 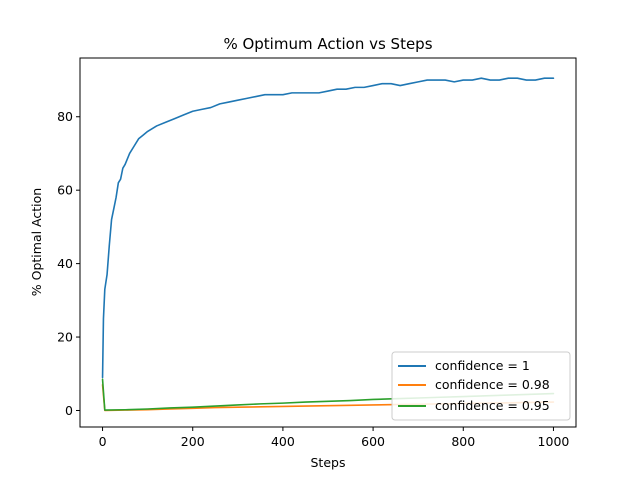 I want to click on x-tick-label: 800, so click(x=463, y=441).